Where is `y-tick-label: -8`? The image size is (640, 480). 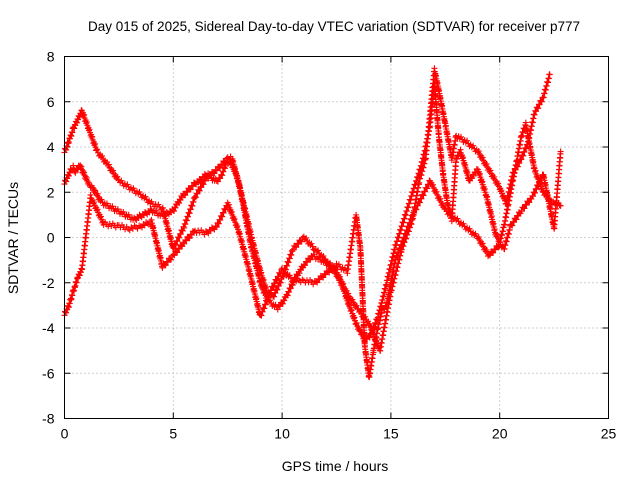 y-tick-label: -8 is located at coordinates (48, 419).